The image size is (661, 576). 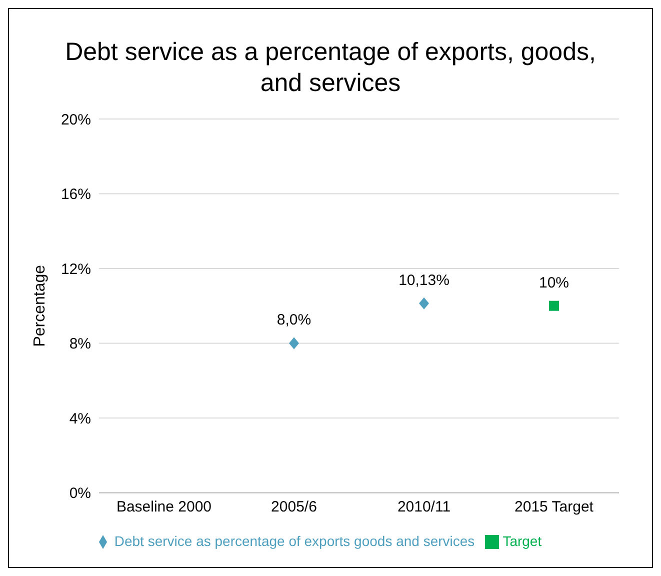 What do you see at coordinates (554, 507) in the screenshot?
I see `x-tick-label: 2015 Target` at bounding box center [554, 507].